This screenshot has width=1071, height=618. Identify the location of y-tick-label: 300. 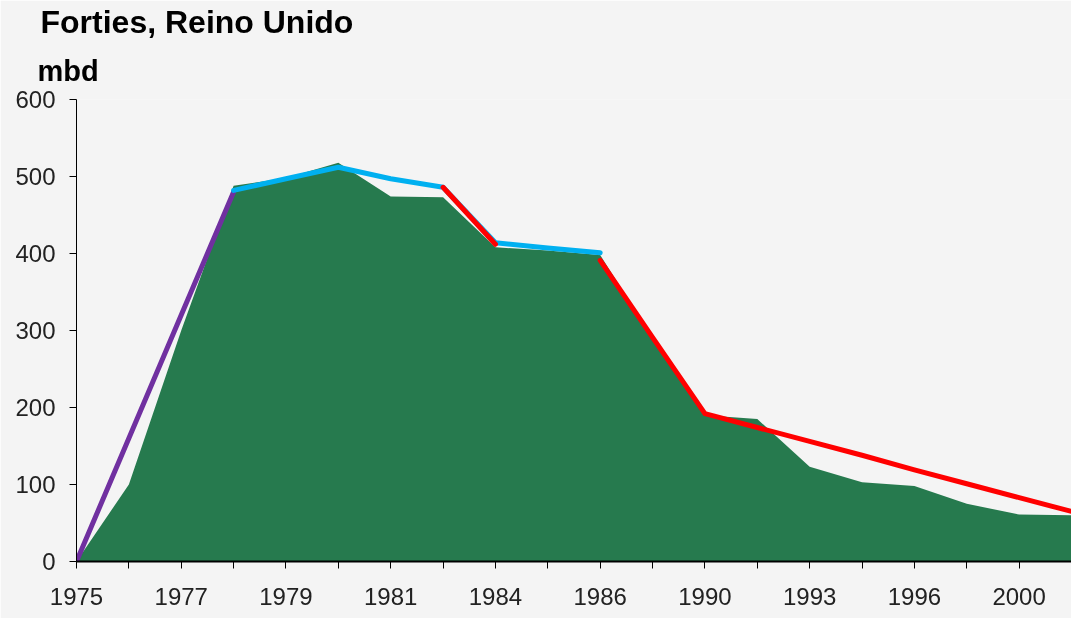
(35, 330).